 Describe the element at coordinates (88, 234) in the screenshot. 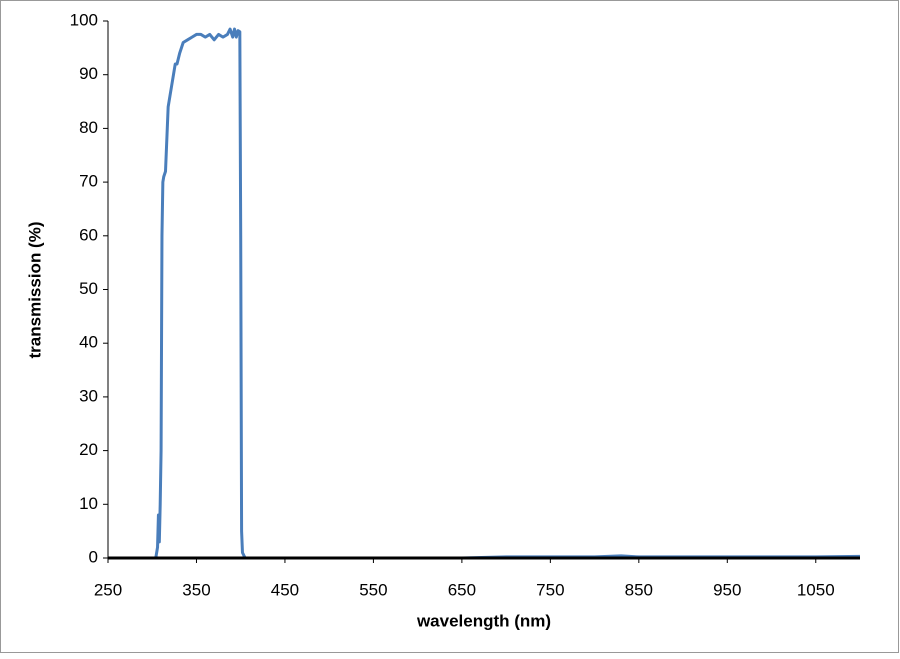

I see `y-tick-label: 60` at that location.